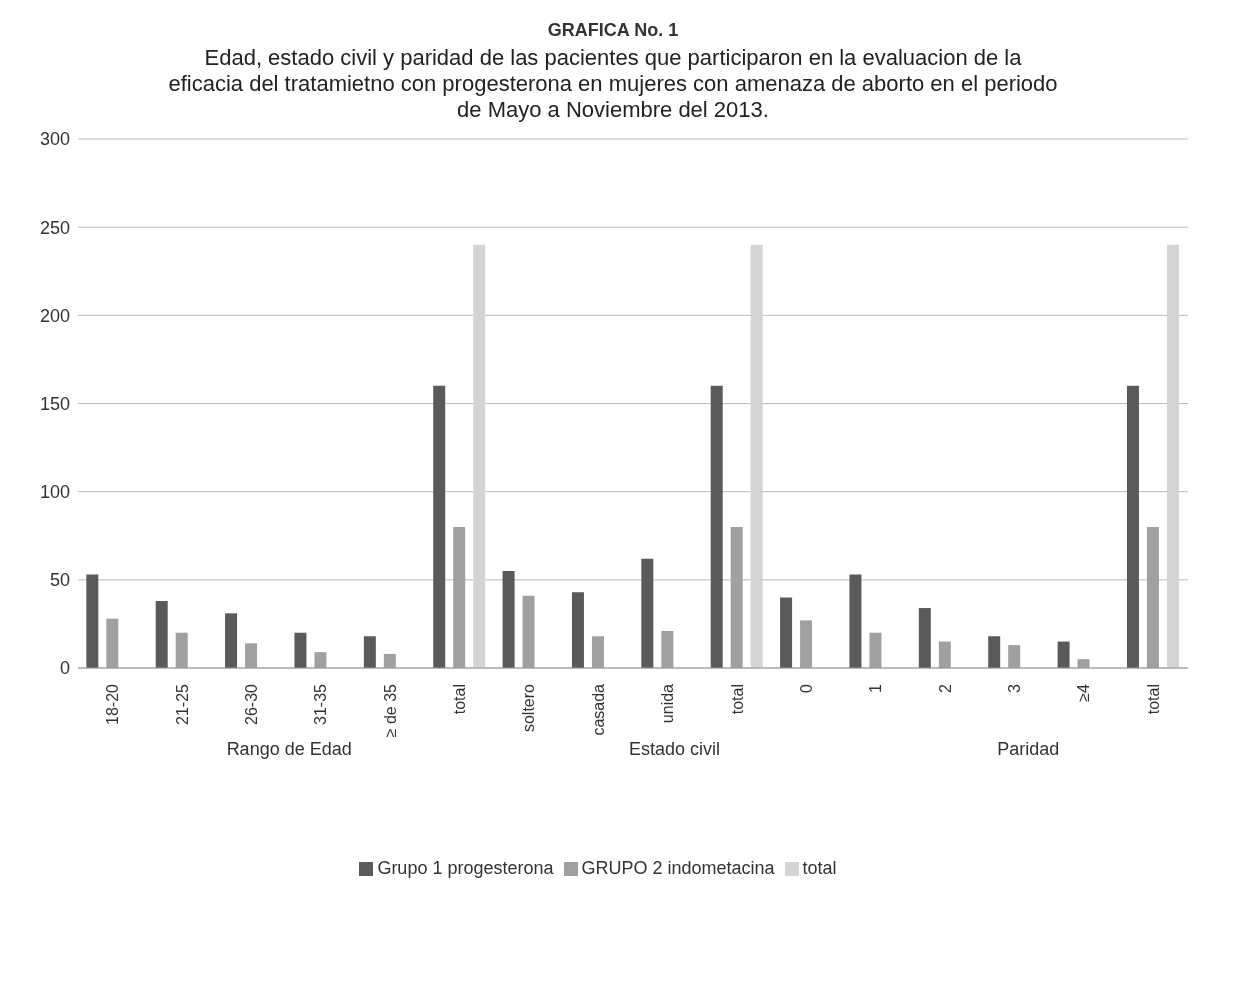 This screenshot has height=986, width=1233. Describe the element at coordinates (54, 227) in the screenshot. I see `y-tick-label: 250` at that location.